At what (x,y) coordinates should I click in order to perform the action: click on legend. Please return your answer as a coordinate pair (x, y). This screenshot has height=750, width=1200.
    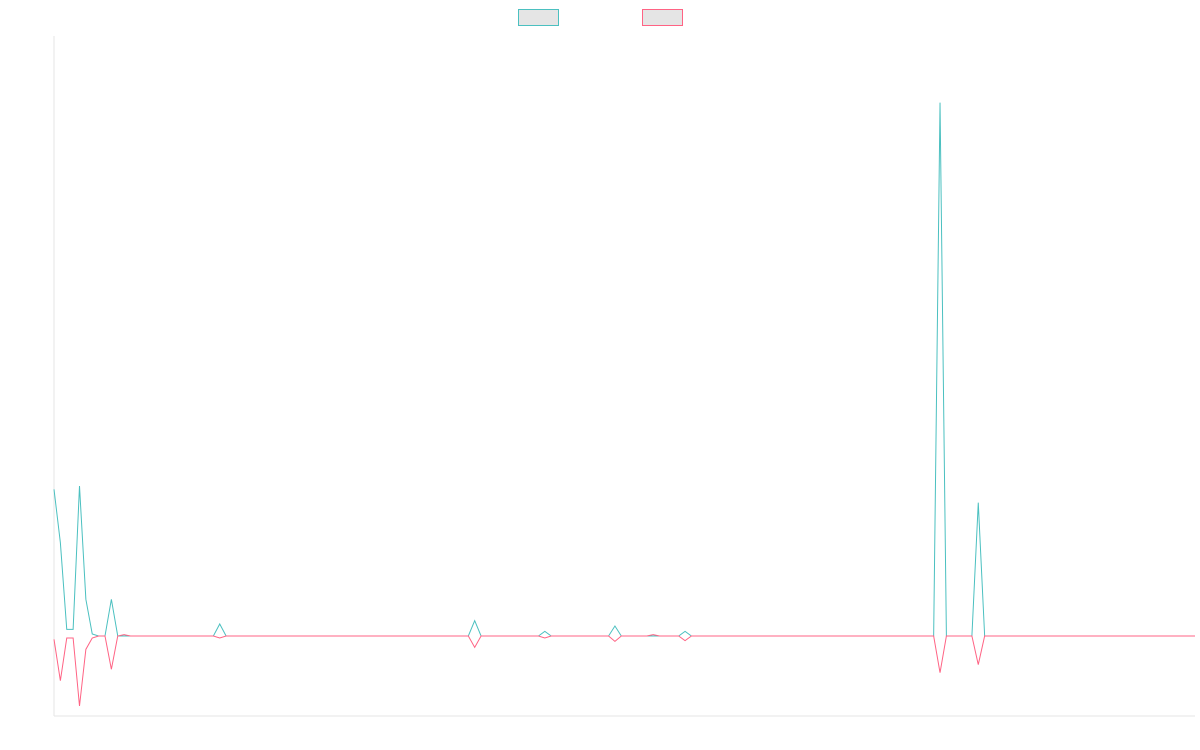
    Looking at the image, I should click on (600, 17).